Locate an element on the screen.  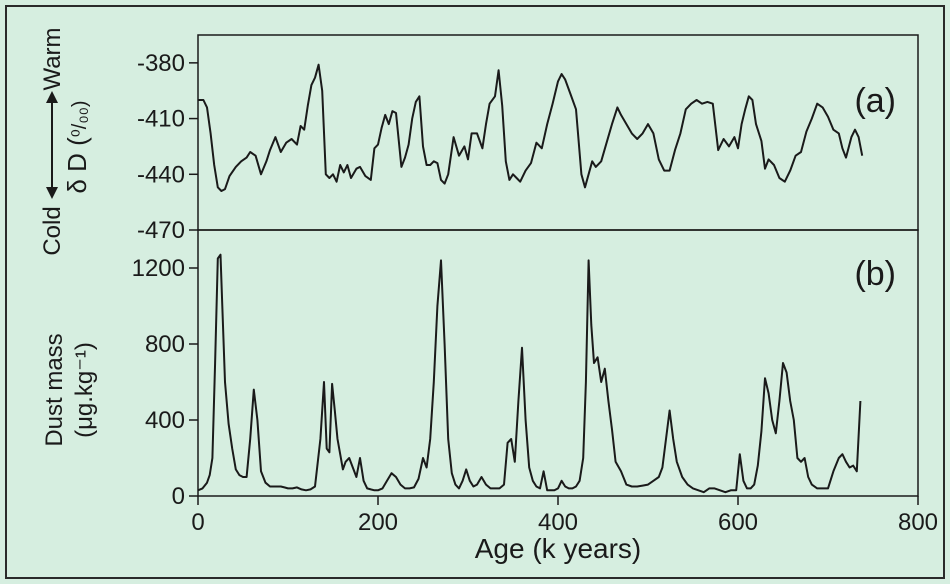
panel-a-y-tick-label: -440 is located at coordinates (161, 174).